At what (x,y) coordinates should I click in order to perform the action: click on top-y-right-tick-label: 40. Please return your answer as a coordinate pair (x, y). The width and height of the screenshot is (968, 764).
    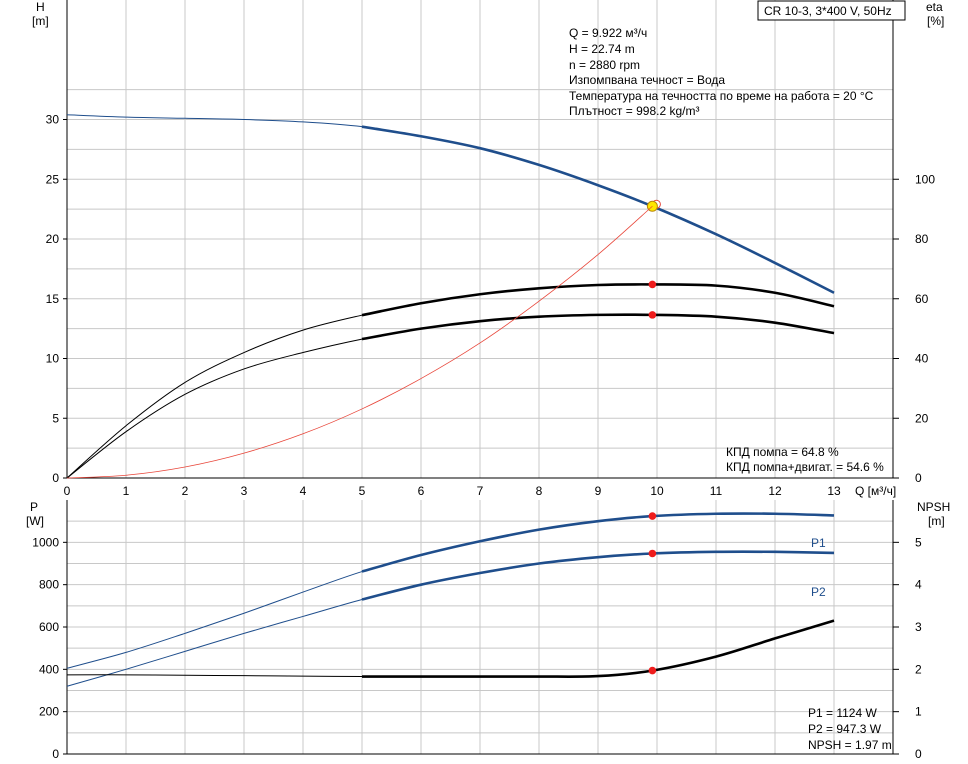
    Looking at the image, I should click on (922, 359).